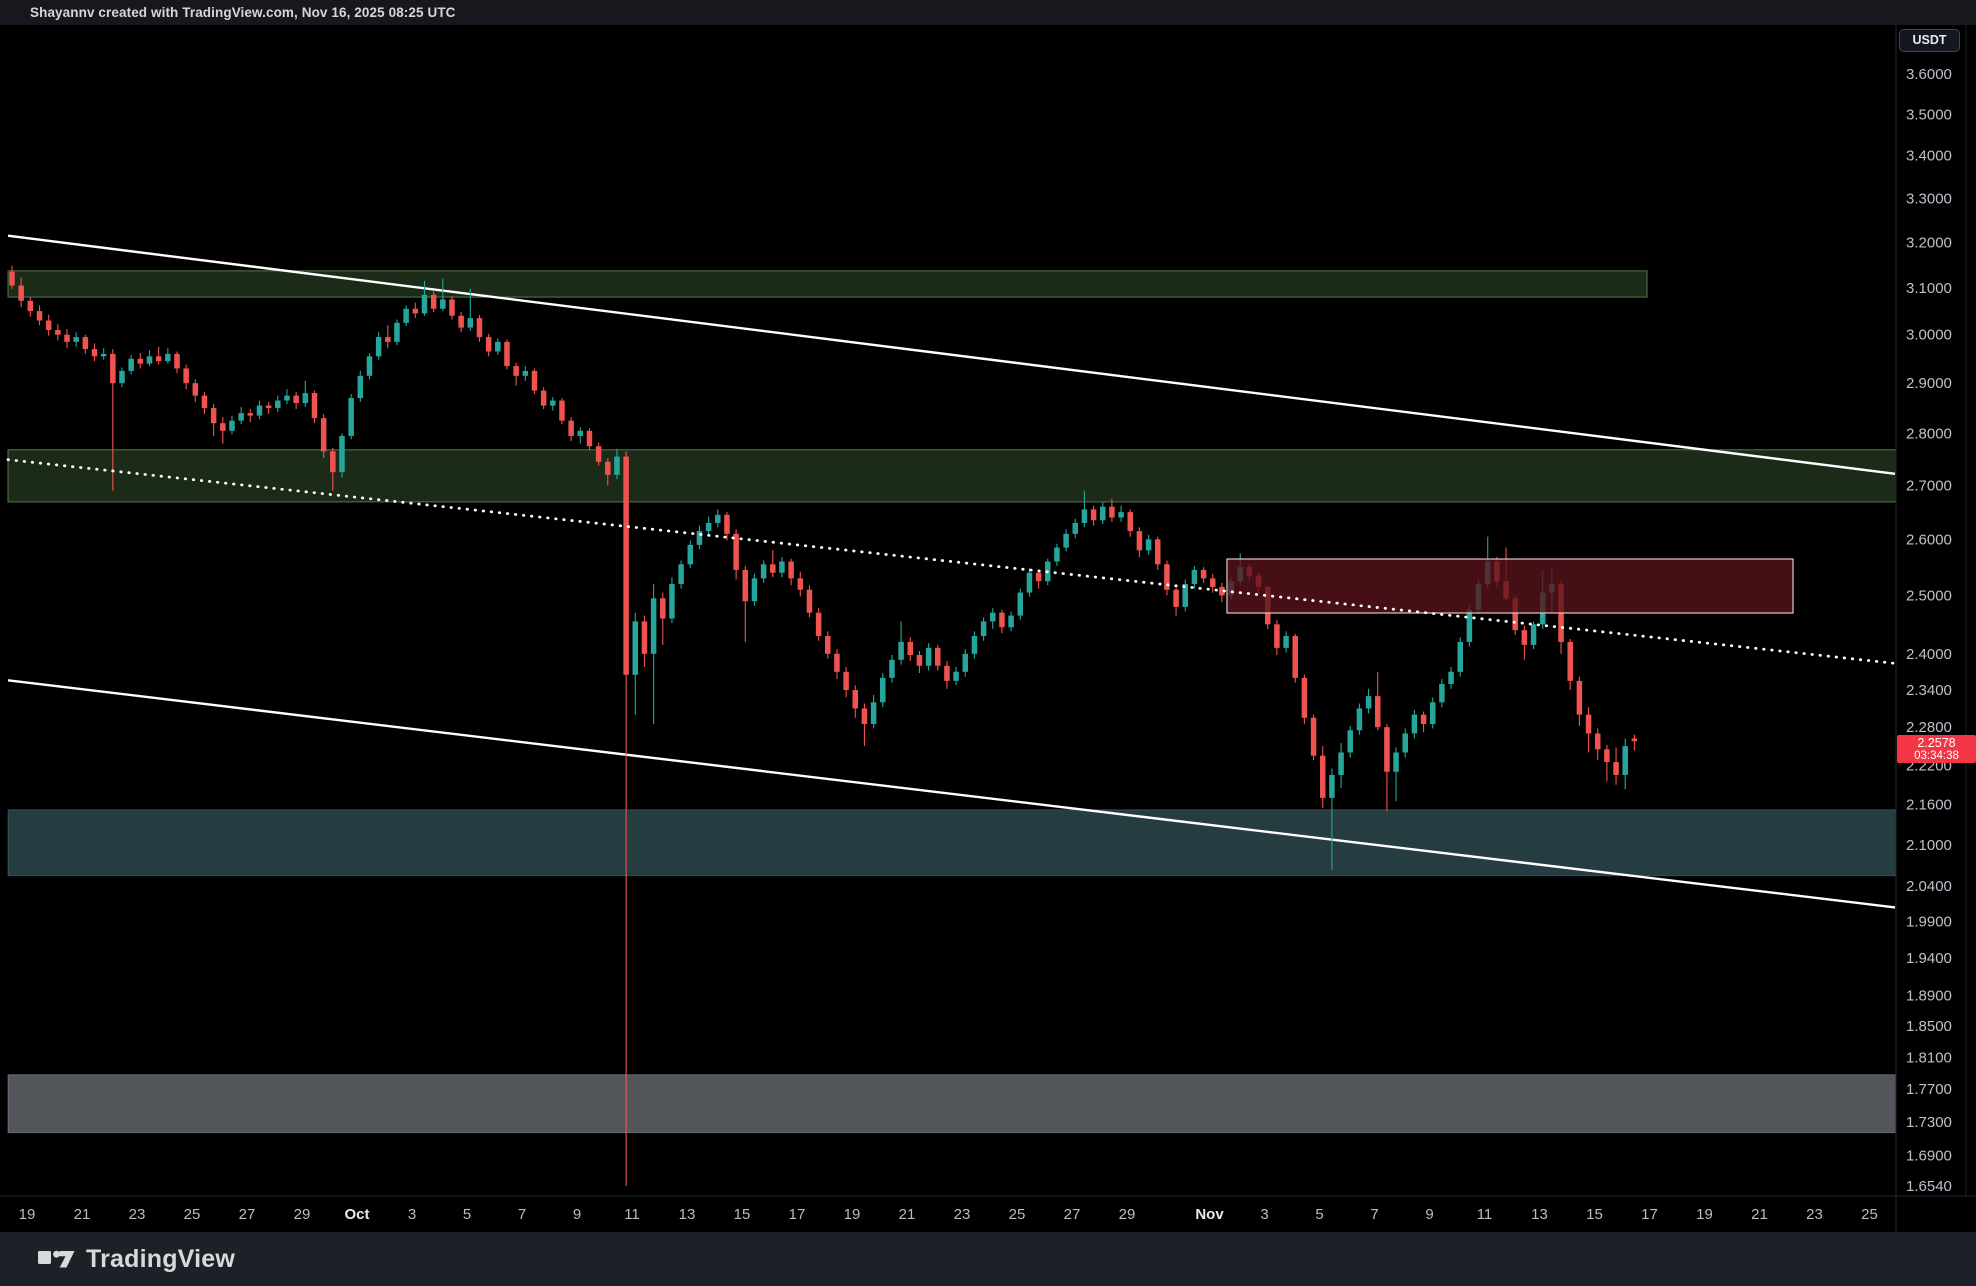 This screenshot has width=1976, height=1286. Describe the element at coordinates (1929, 690) in the screenshot. I see `price-tick-label: 2.3400` at that location.